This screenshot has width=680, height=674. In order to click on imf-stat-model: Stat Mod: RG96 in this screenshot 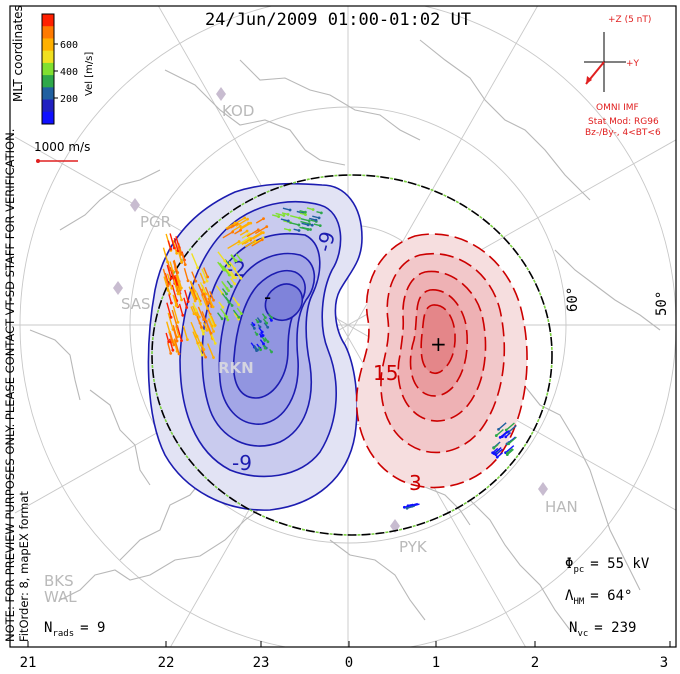, I will do `click(623, 122)`.